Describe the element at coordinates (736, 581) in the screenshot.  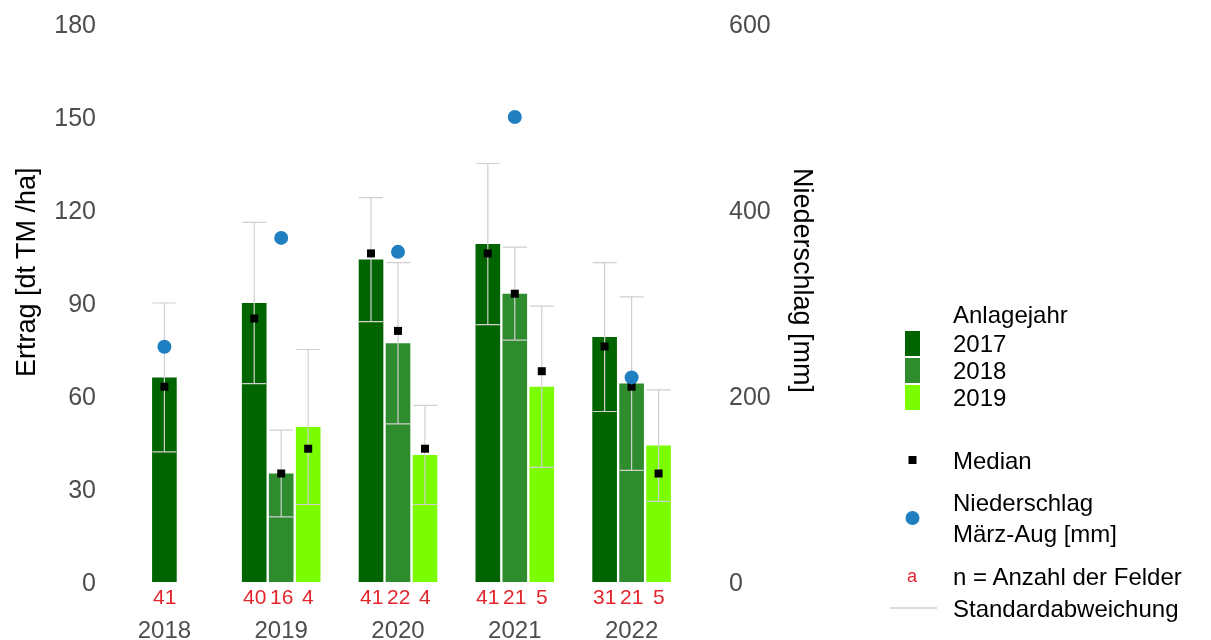
I see `y2-tick-label: 0` at that location.